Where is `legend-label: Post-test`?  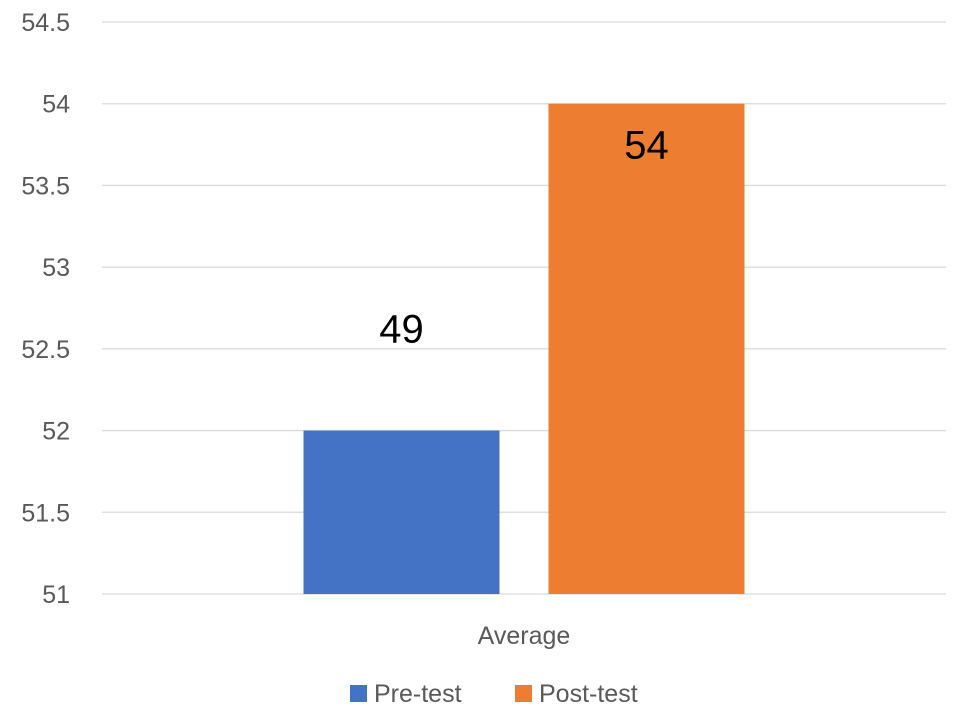
legend-label: Post-test is located at coordinates (588, 694).